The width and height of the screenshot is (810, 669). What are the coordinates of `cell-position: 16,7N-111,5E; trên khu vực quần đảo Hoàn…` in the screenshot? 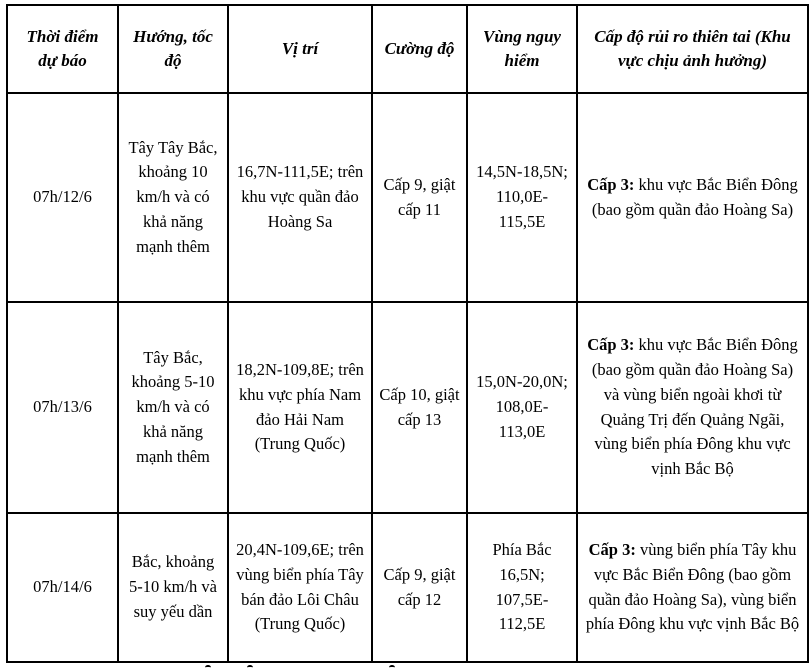 It's located at (300, 197).